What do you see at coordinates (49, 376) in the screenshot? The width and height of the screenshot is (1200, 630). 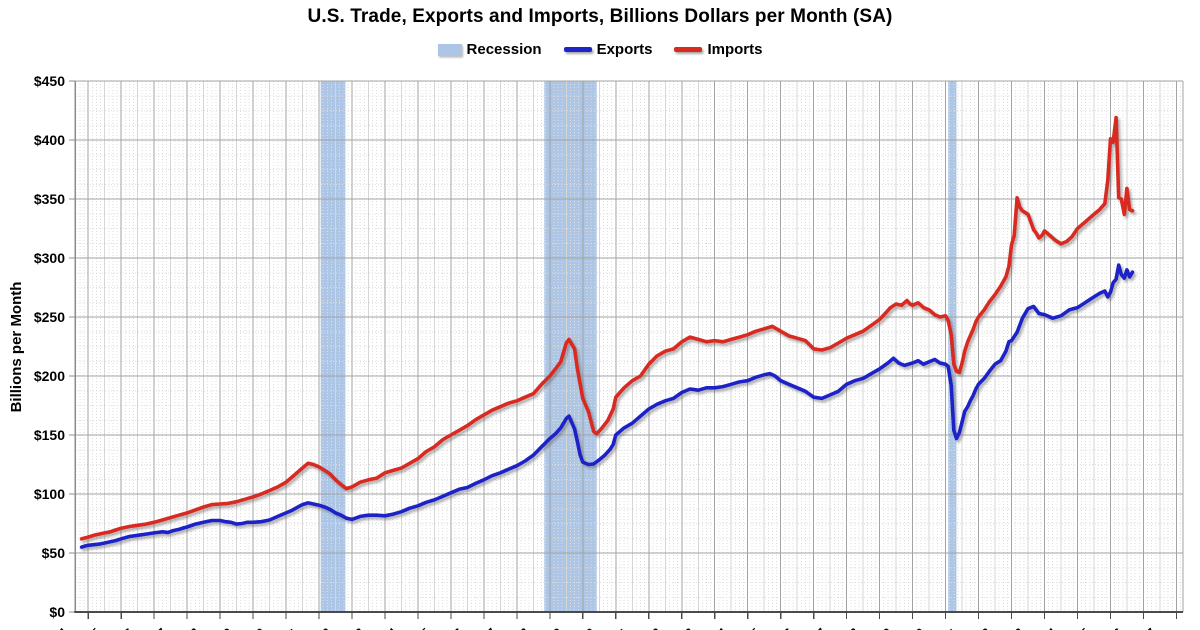 I see `y-tick-label: $200` at bounding box center [49, 376].